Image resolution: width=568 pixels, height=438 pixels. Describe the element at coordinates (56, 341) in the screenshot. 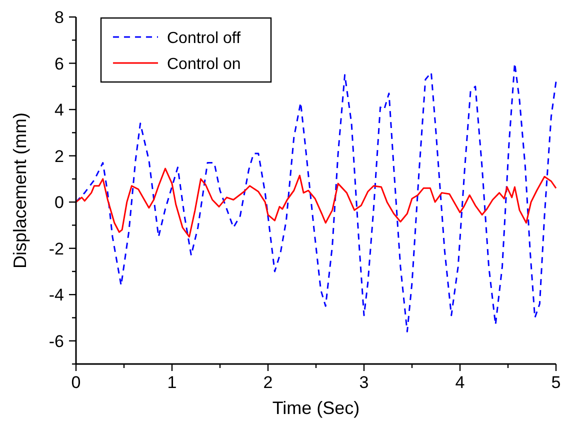

I see `y-tick-label: -6` at that location.